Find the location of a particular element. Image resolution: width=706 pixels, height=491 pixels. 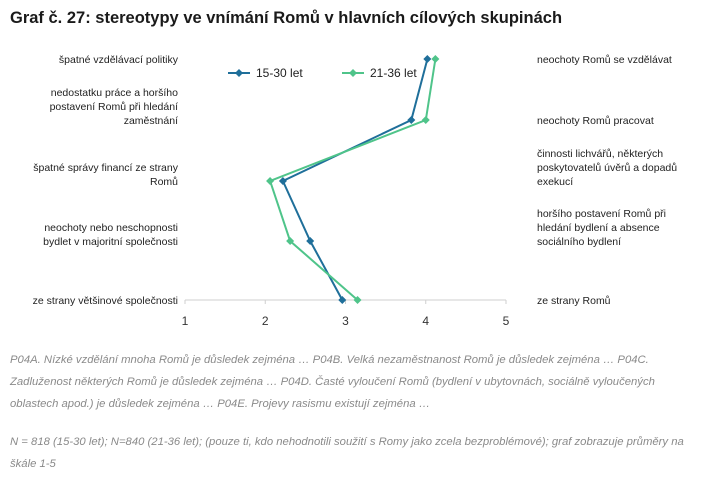

right-category-label: ze strany Romů is located at coordinates (574, 301).